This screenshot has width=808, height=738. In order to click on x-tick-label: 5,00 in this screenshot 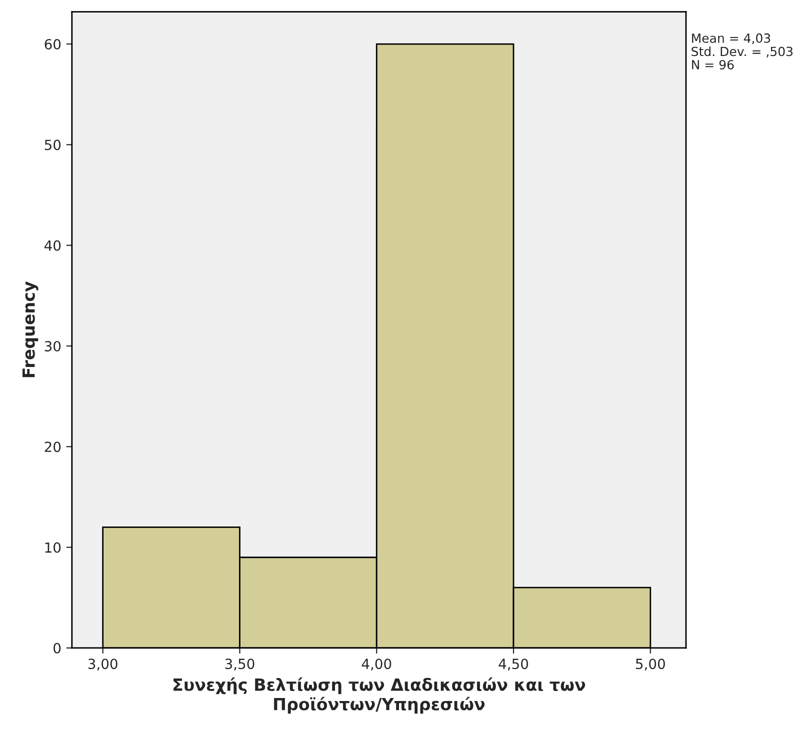, I will do `click(650, 664)`.